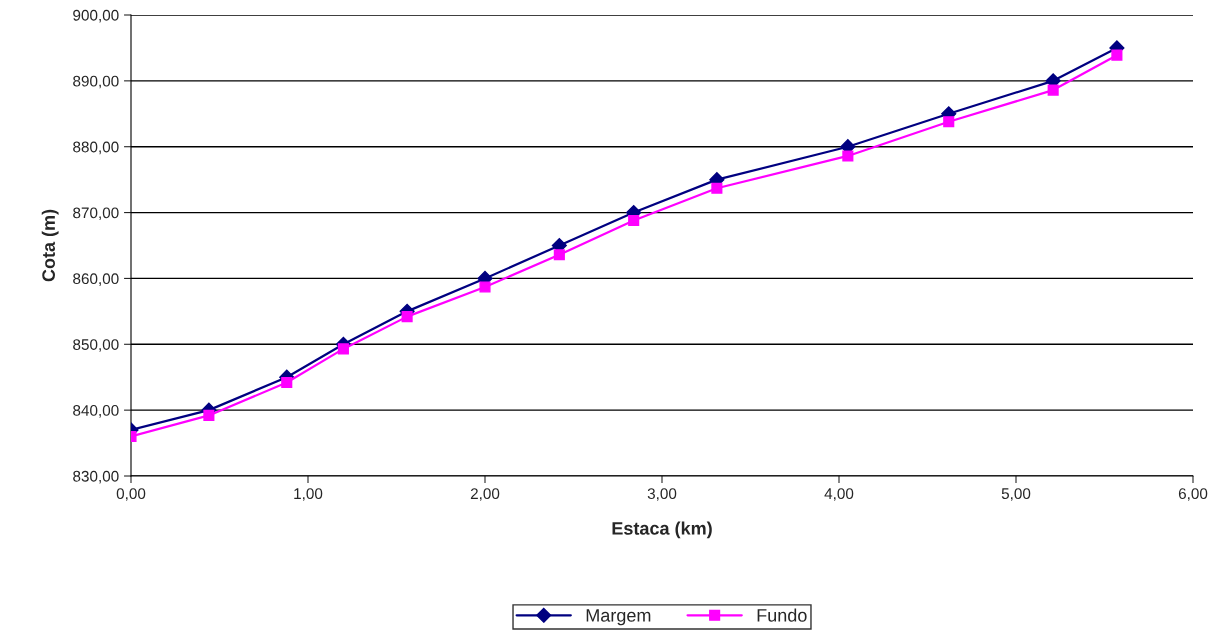 This screenshot has width=1224, height=637. Describe the element at coordinates (96, 16) in the screenshot. I see `y-tick-label: 900,00` at that location.